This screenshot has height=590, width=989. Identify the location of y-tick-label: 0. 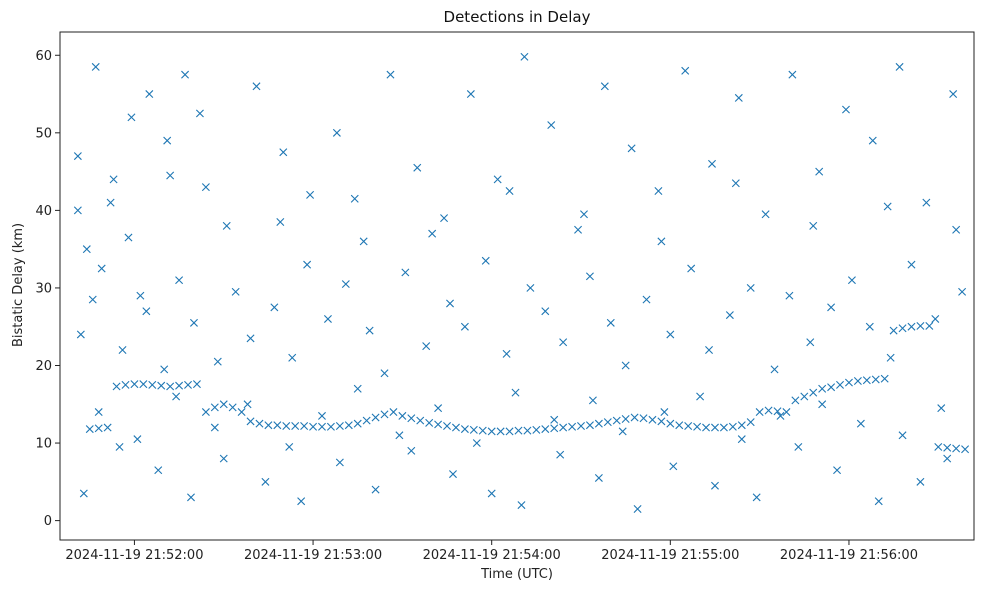
(48, 521).